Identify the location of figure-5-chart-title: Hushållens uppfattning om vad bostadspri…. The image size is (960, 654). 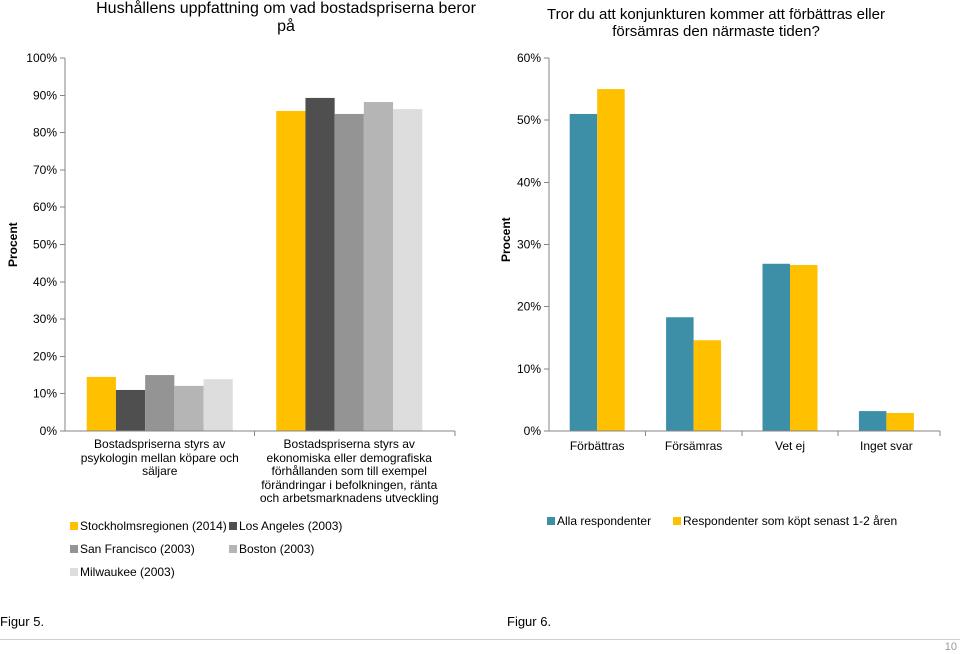
(286, 17).